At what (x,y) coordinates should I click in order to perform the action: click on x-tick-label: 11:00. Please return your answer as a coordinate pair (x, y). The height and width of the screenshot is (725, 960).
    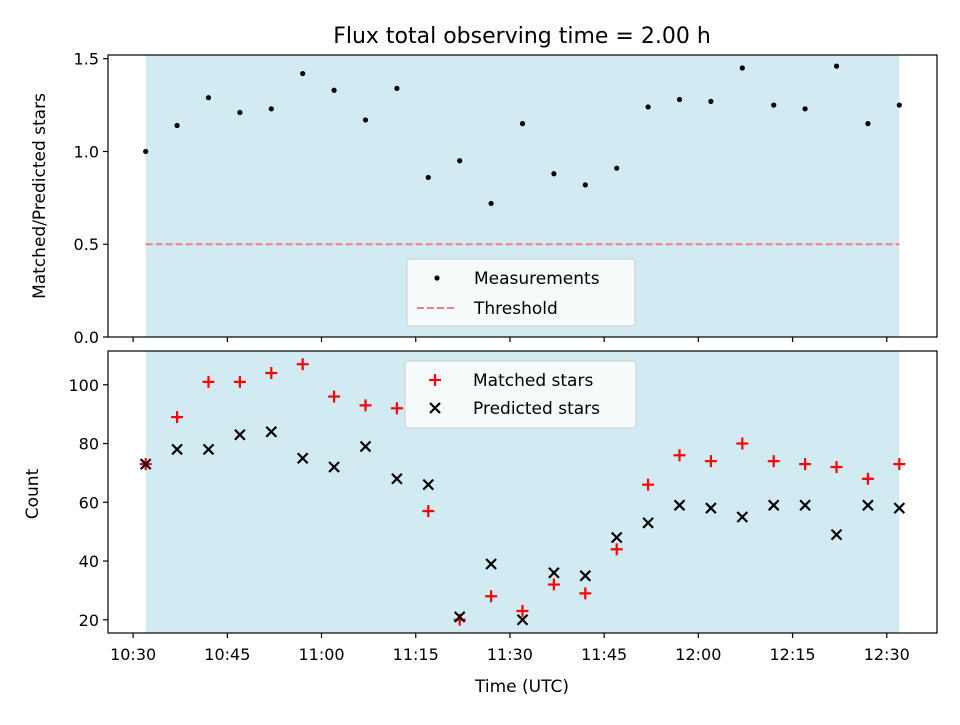
    Looking at the image, I should click on (321, 654).